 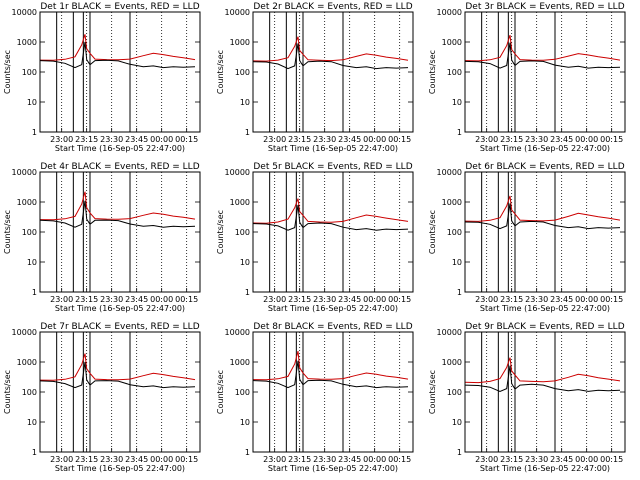 I want to click on chart-title: Det 8r BLACK = Events, RED = LLD, so click(x=332, y=327).